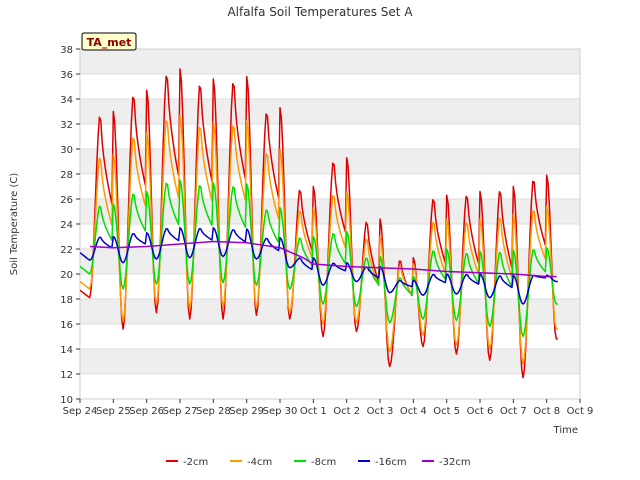 This screenshot has width=640, height=480. I want to click on y-tick-label: 38, so click(66, 50).